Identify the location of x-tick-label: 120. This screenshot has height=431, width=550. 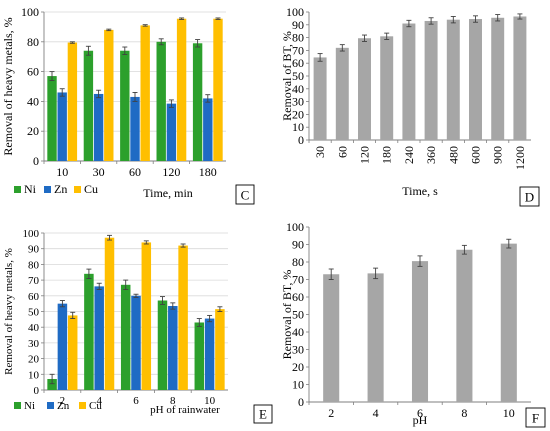
(171, 172).